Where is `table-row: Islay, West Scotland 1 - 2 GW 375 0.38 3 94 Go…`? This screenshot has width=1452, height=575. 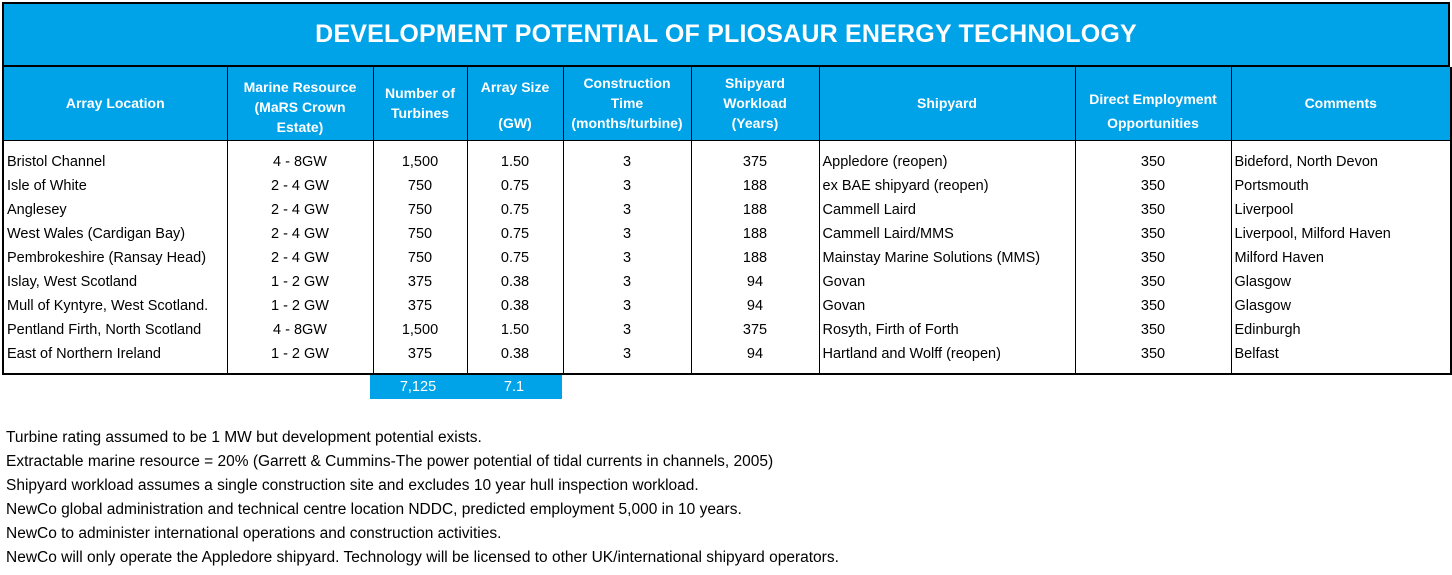 table-row: Islay, West Scotland 1 - 2 GW 375 0.38 3 94 Go… is located at coordinates (727, 282).